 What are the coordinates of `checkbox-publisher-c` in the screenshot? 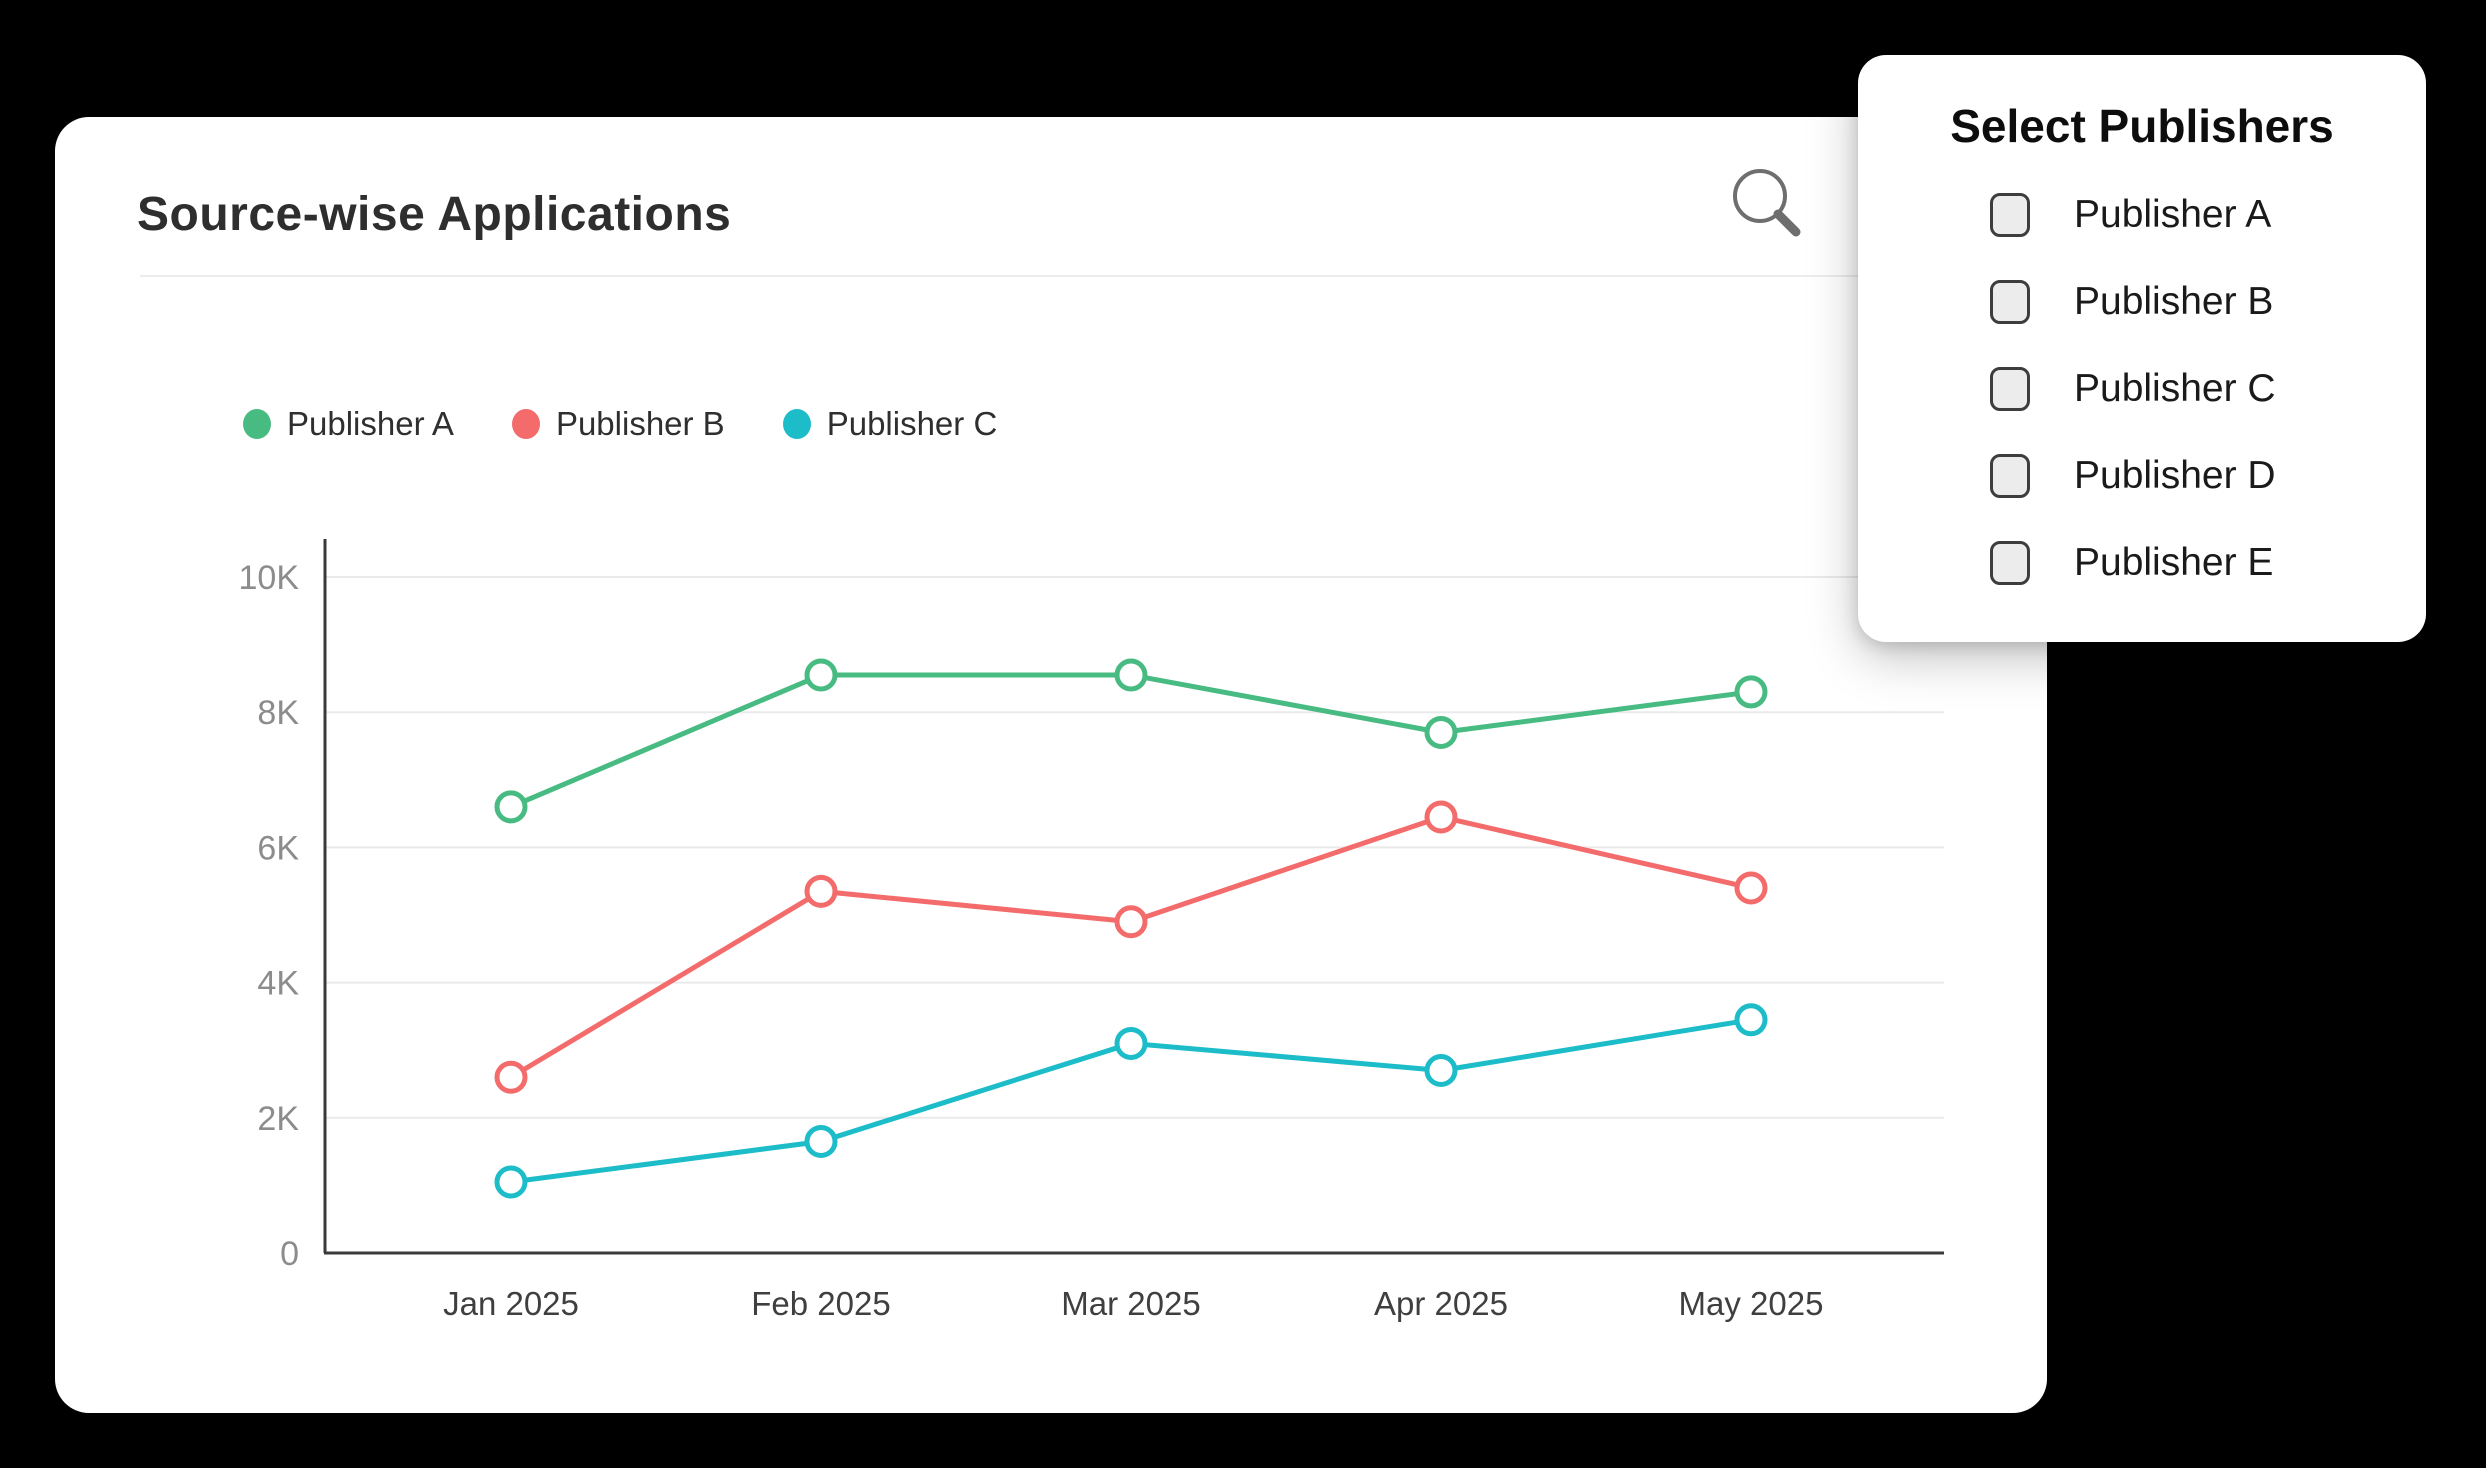 It's located at (2010, 388).